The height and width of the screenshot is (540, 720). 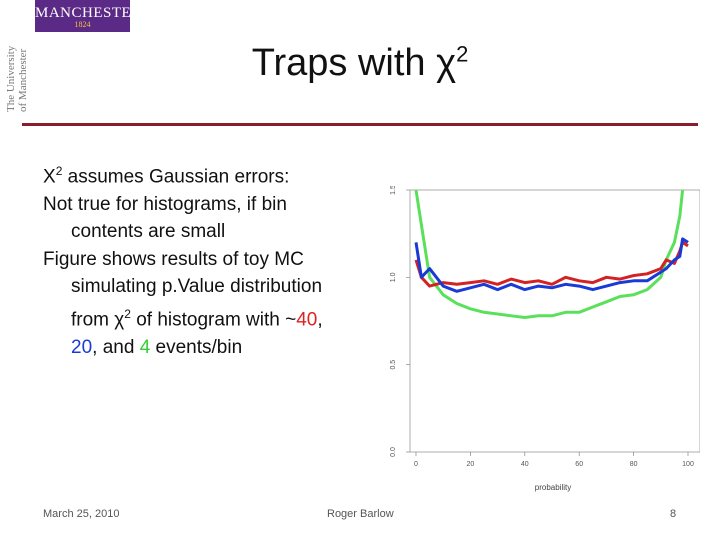 What do you see at coordinates (393, 452) in the screenshot?
I see `y-tick-label: 0.0` at bounding box center [393, 452].